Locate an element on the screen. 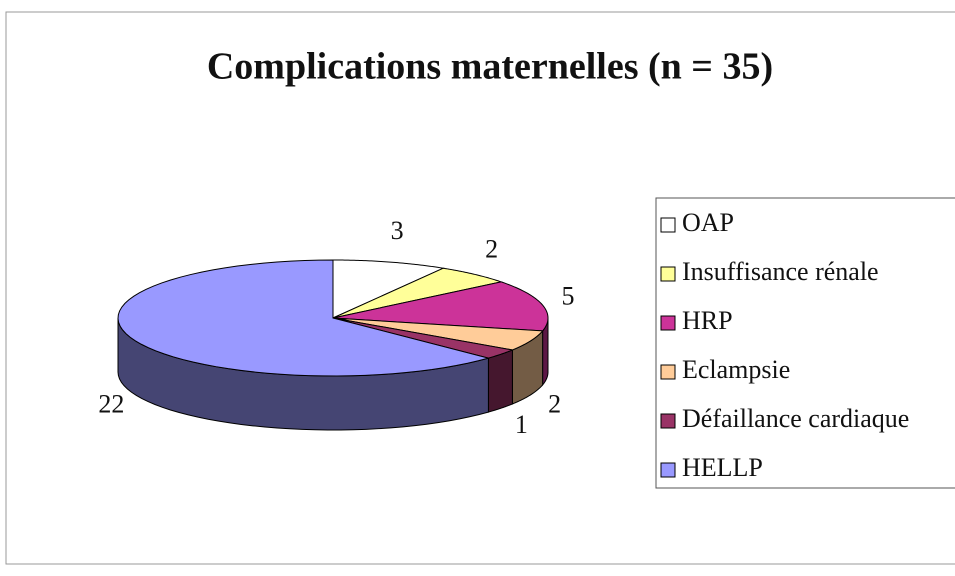 The width and height of the screenshot is (955, 576). legend-label: Défaillance cardiaque is located at coordinates (795, 418).